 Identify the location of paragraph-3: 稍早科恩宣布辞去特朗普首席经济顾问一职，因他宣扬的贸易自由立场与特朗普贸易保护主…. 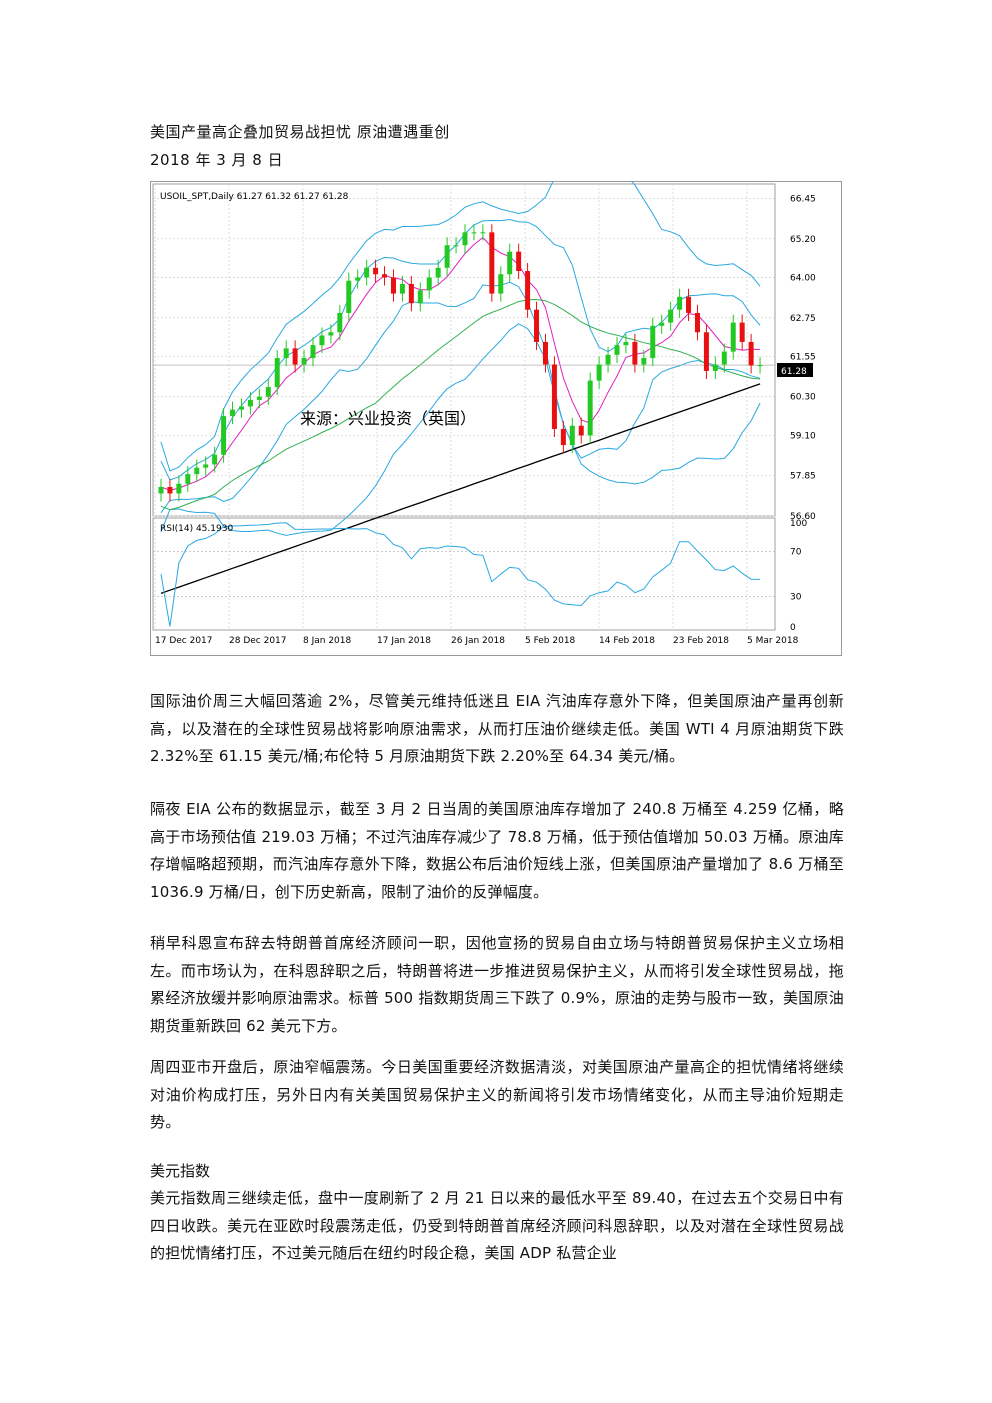
(497, 984).